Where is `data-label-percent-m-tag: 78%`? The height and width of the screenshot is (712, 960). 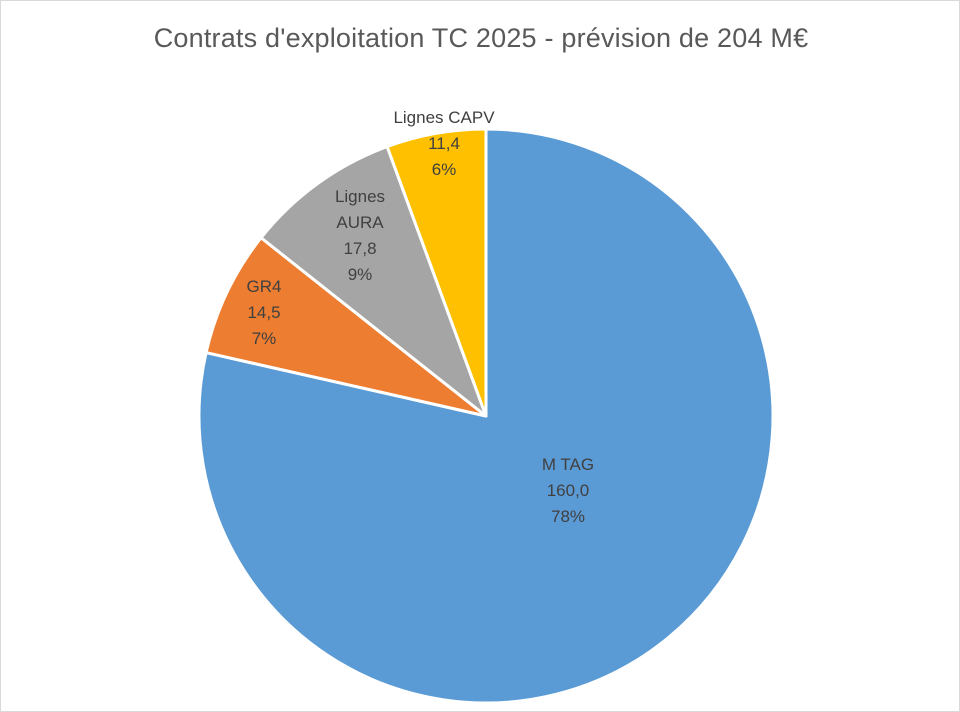
data-label-percent-m-tag: 78% is located at coordinates (568, 516).